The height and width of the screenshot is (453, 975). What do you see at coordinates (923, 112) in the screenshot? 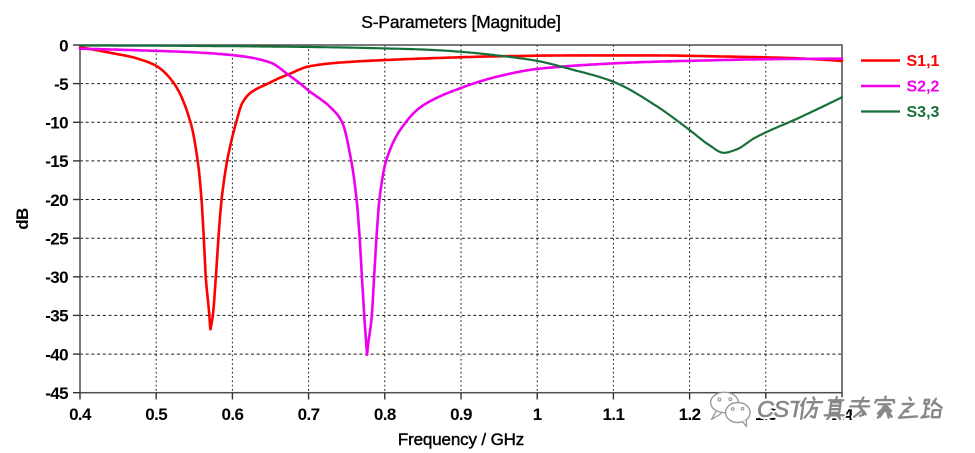
I see `svg-text: S3,3` at bounding box center [923, 112].